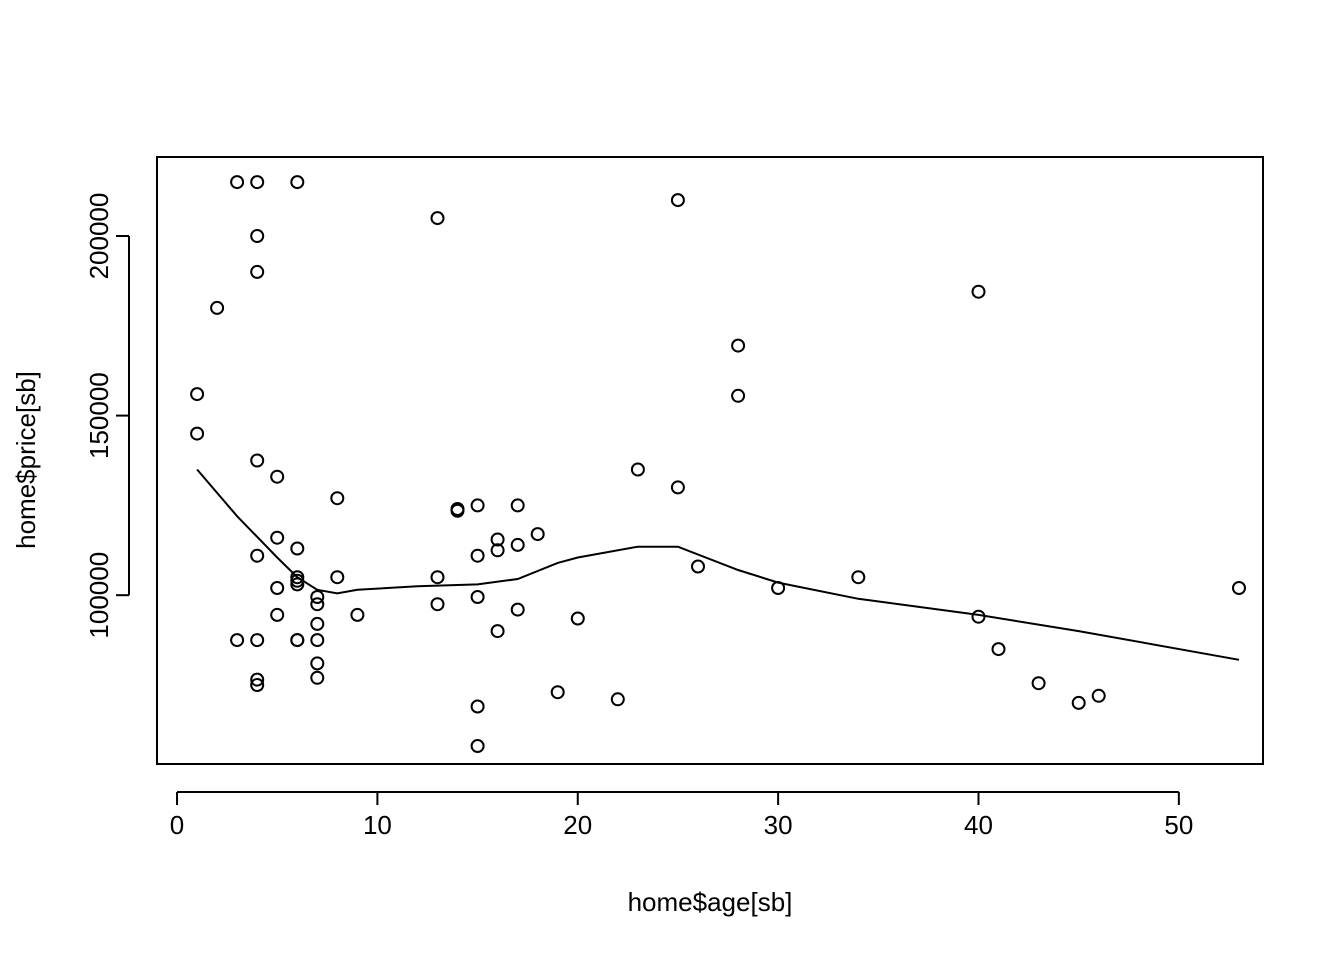  I want to click on x-axis: 0 10 20 30 40 50, so click(681, 815).